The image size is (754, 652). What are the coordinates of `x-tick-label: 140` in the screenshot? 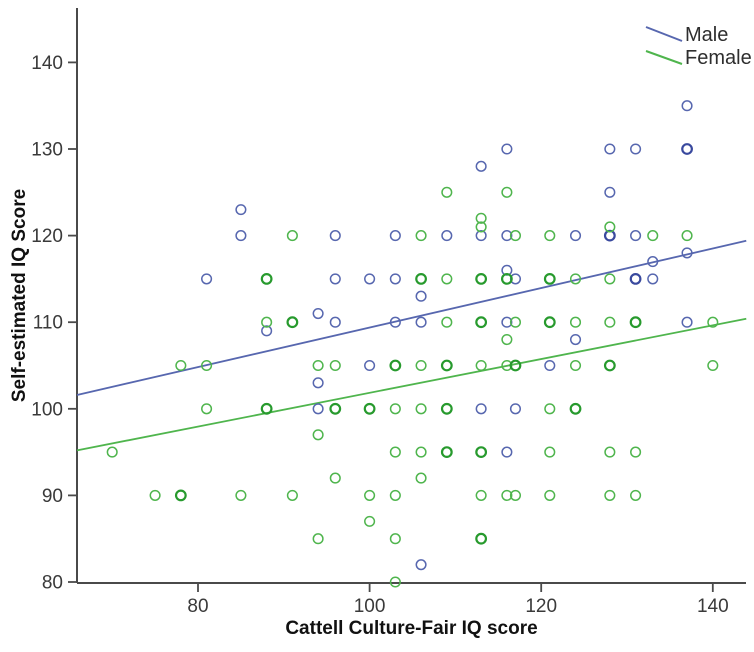 It's located at (713, 606).